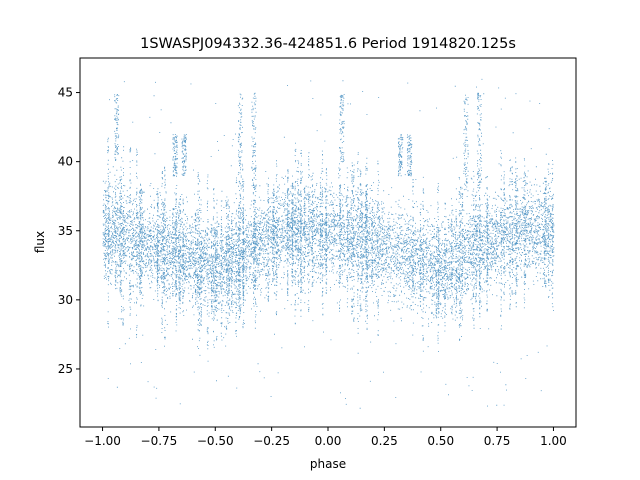 This screenshot has width=640, height=480. What do you see at coordinates (553, 441) in the screenshot?
I see `x-tick-label: 1.00` at bounding box center [553, 441].